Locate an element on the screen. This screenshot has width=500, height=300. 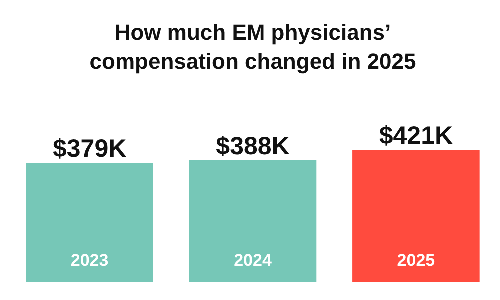
x-tick-label: 2025 is located at coordinates (416, 260).